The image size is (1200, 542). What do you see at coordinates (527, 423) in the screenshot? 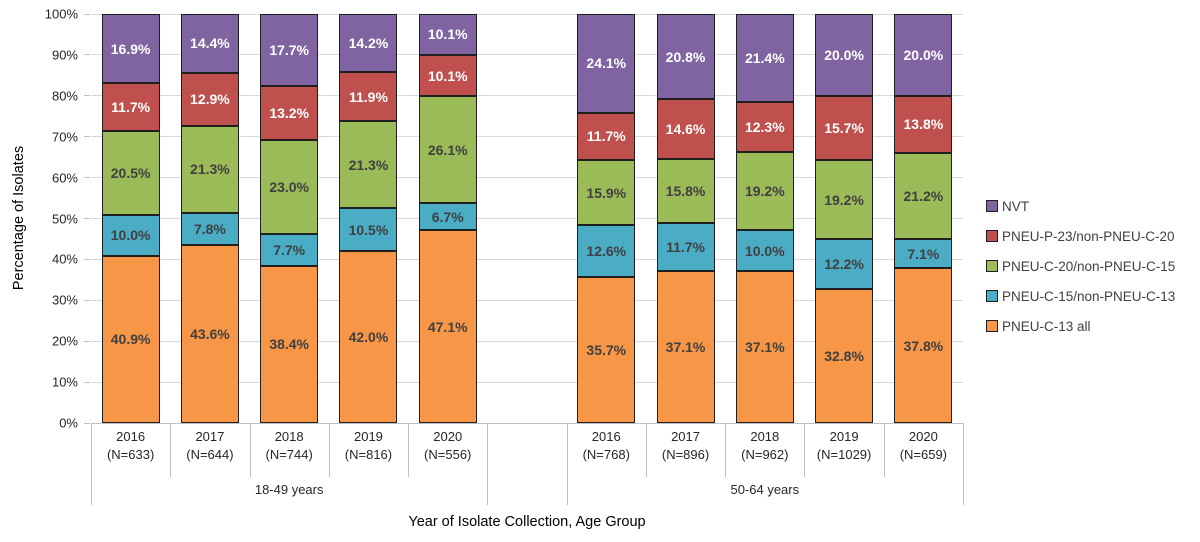
I see `x-axis-baseline` at bounding box center [527, 423].